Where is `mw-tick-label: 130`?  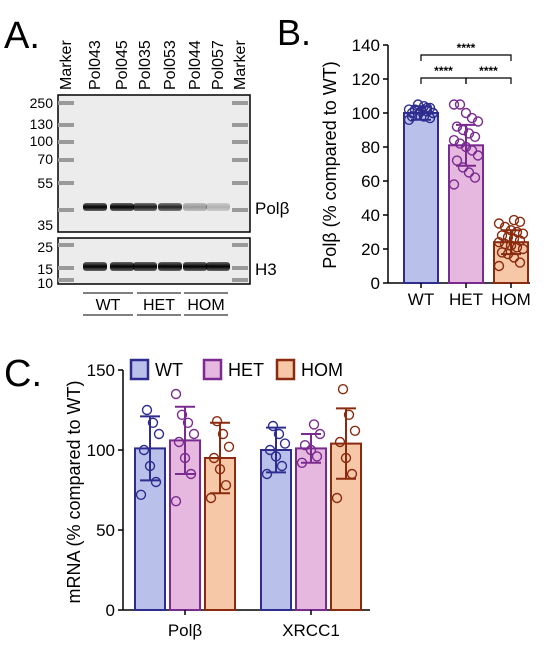
mw-tick-label: 130 is located at coordinates (42, 124).